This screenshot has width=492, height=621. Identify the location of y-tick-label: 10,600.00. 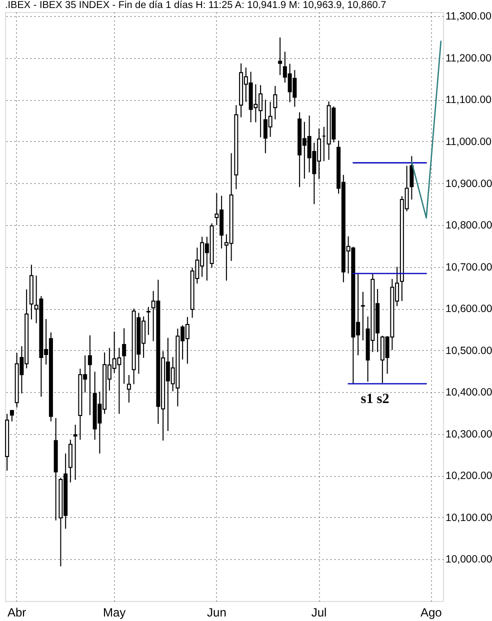
(469, 309).